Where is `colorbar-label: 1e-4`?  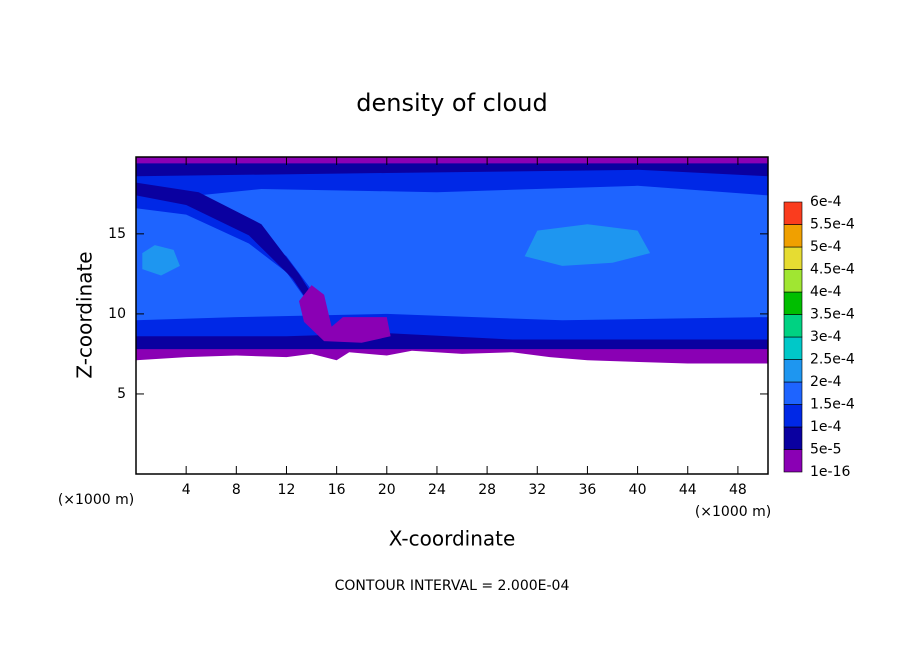
colorbar-label: 1e-4 is located at coordinates (826, 427).